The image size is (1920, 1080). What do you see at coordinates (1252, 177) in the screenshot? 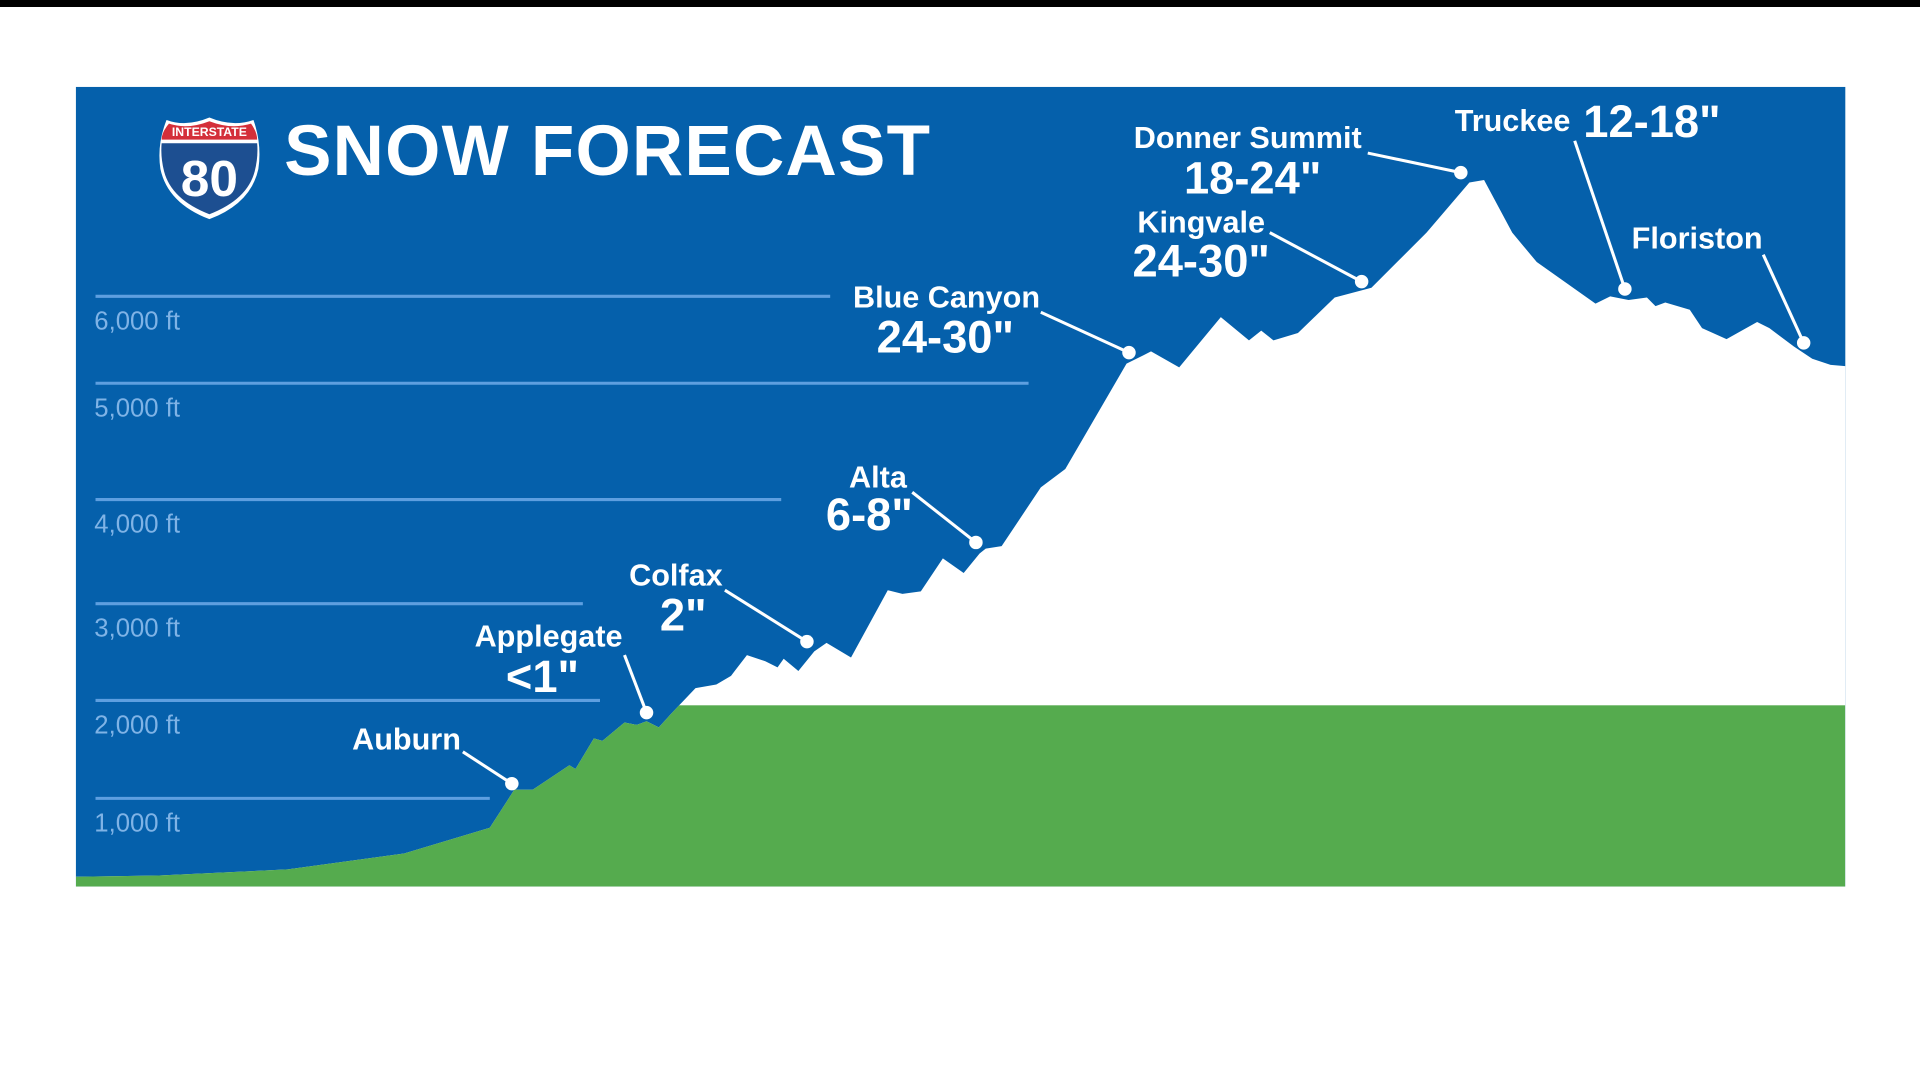
I see `snow-amount: 18-24"` at bounding box center [1252, 177].